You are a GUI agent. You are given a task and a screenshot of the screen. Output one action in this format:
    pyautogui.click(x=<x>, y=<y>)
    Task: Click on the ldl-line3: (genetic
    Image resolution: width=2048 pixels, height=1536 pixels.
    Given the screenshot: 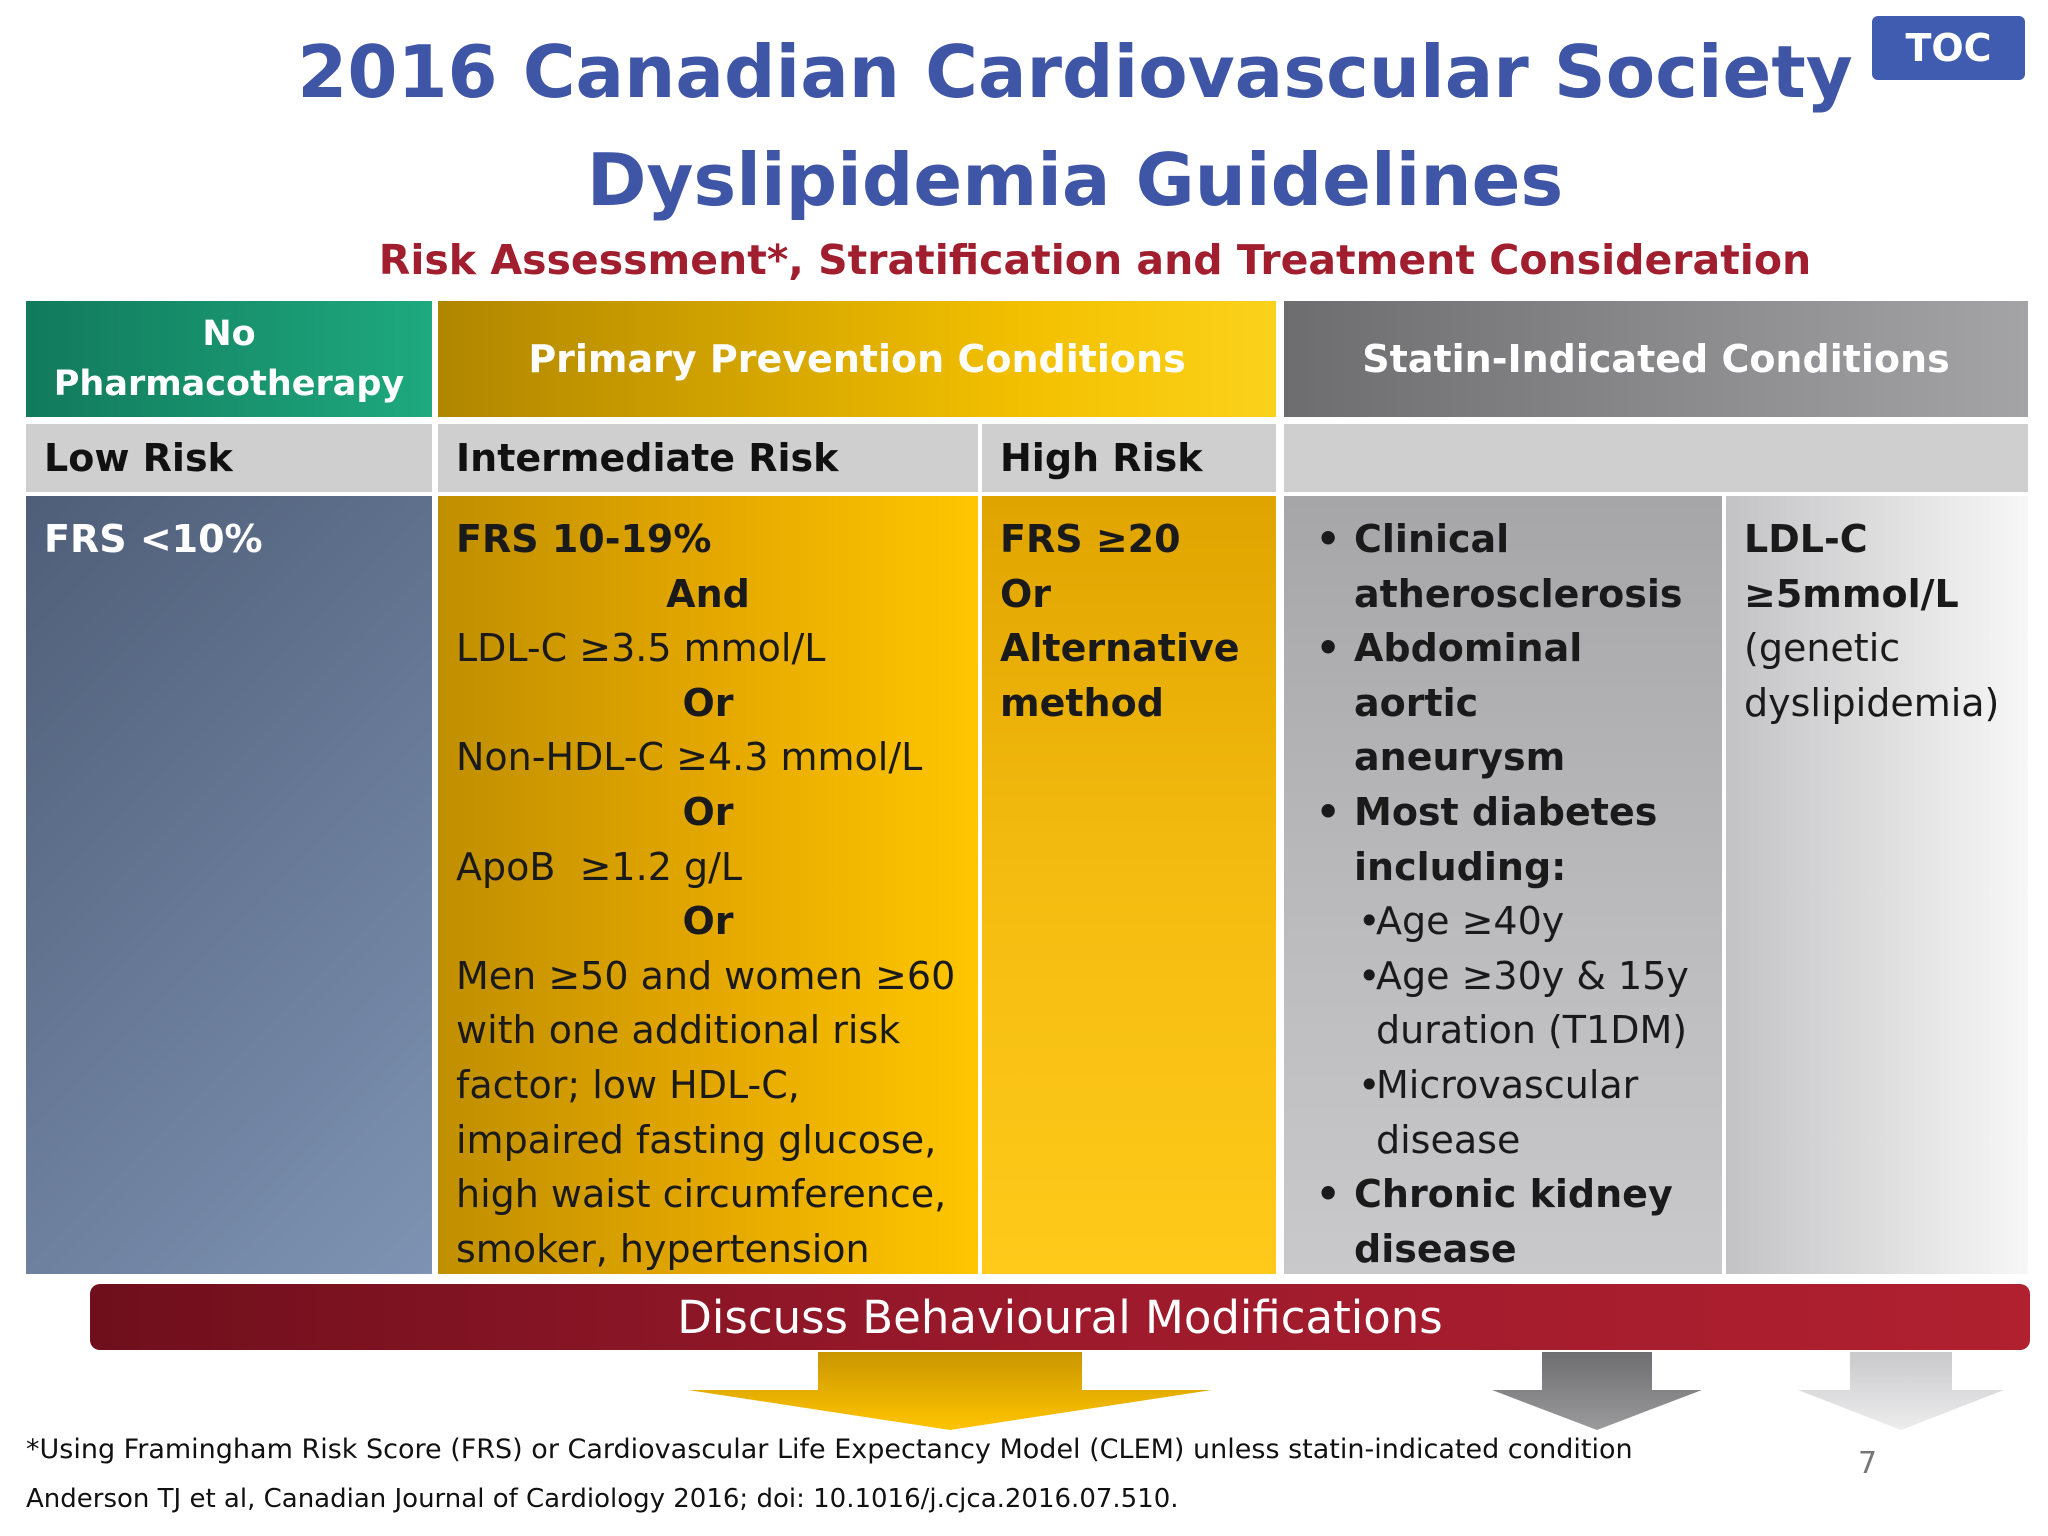 What is the action you would take?
    pyautogui.click(x=1822, y=648)
    